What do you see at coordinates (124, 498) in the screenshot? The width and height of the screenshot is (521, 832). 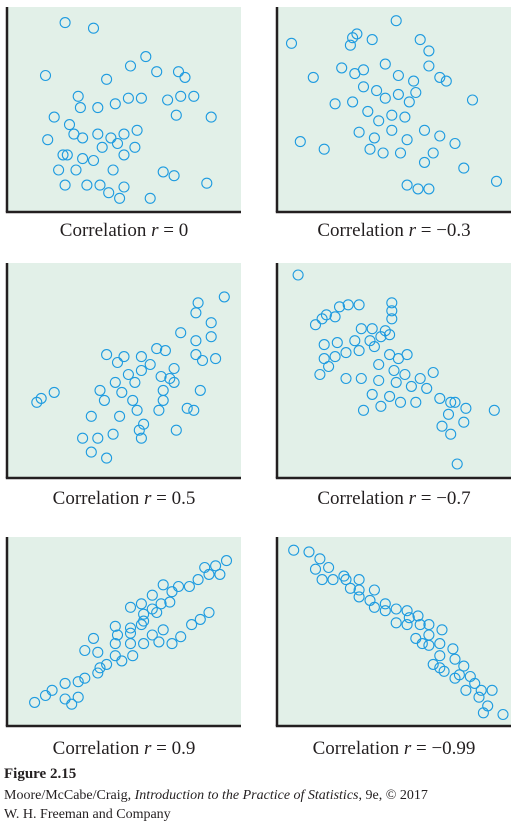 I see `caption-r-0-5: Correlation r = 0.5` at bounding box center [124, 498].